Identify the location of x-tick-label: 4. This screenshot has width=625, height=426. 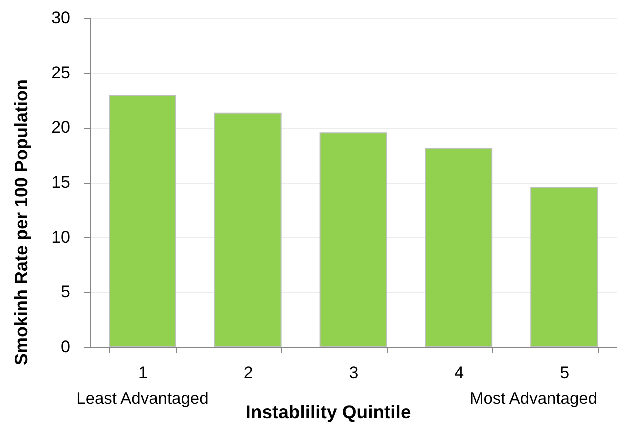
(459, 373).